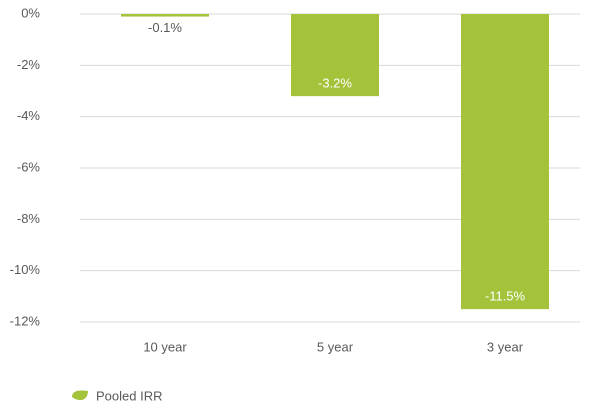 This screenshot has height=409, width=591. What do you see at coordinates (80, 395) in the screenshot?
I see `legend-marker` at bounding box center [80, 395].